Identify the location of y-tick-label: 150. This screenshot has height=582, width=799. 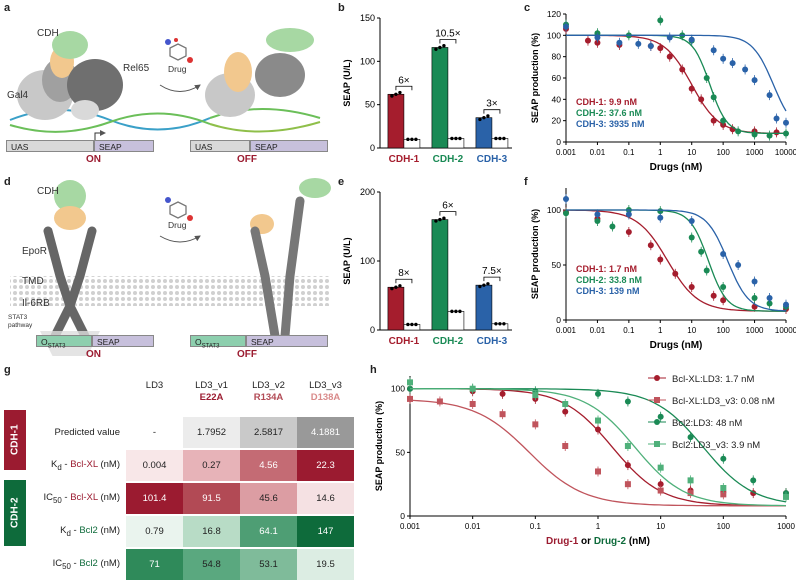
(367, 18).